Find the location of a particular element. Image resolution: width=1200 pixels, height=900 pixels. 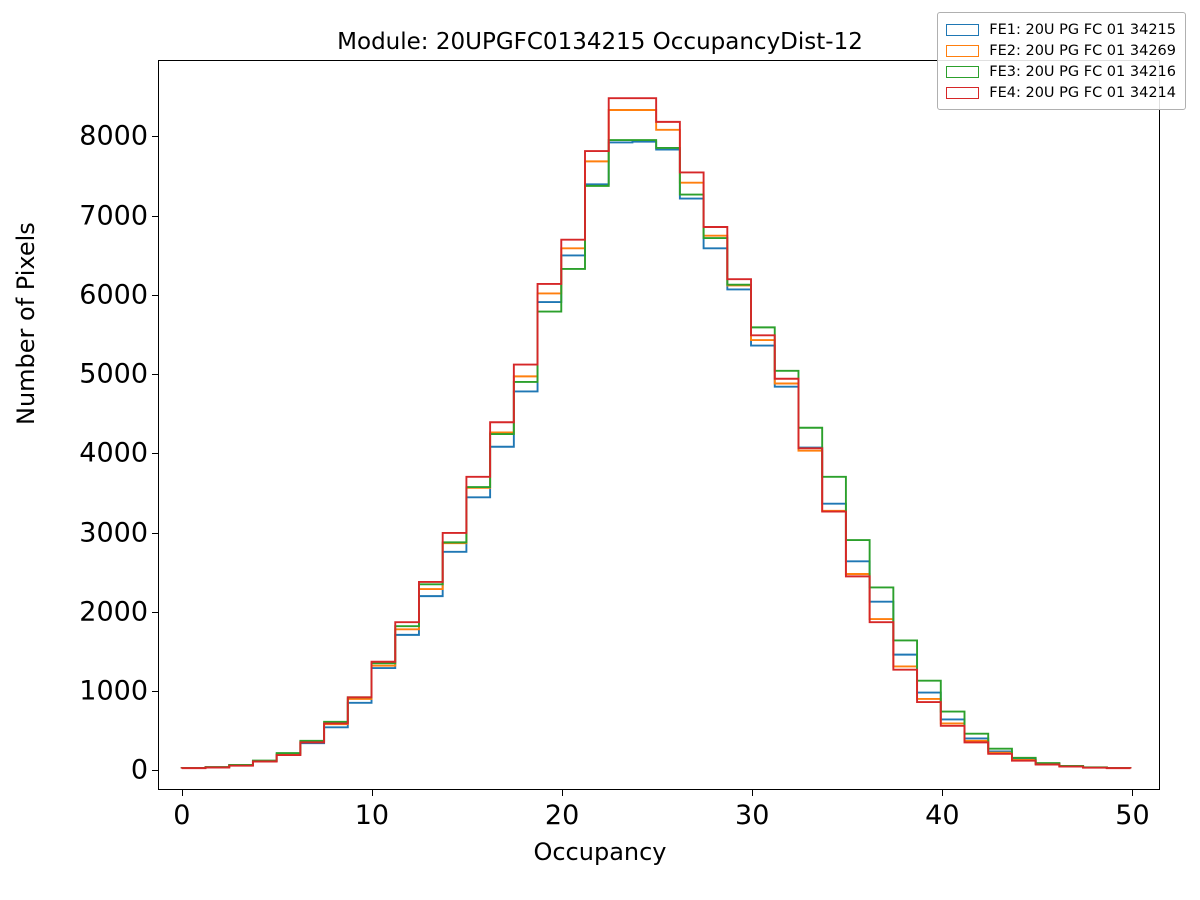

legend-label: FE1: 20U PG FC 01 34215 is located at coordinates (1082, 29).